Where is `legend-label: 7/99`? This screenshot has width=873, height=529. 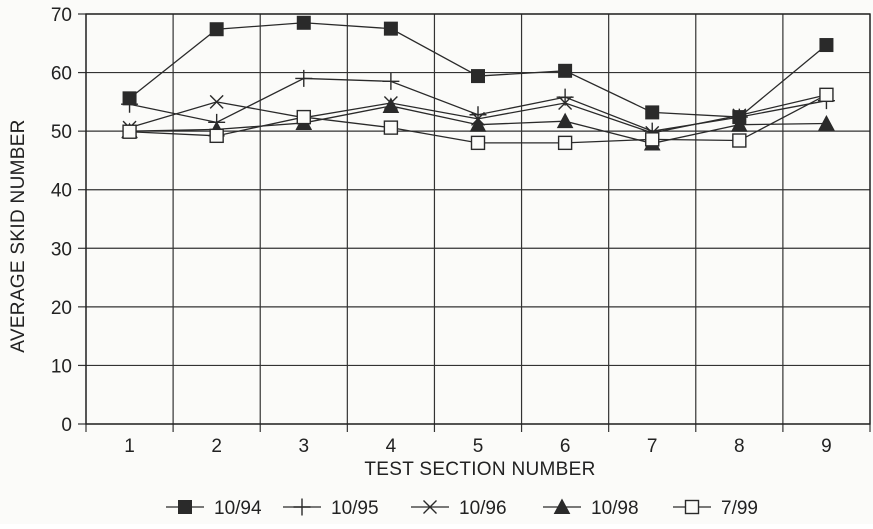
legend-label: 7/99 is located at coordinates (739, 508).